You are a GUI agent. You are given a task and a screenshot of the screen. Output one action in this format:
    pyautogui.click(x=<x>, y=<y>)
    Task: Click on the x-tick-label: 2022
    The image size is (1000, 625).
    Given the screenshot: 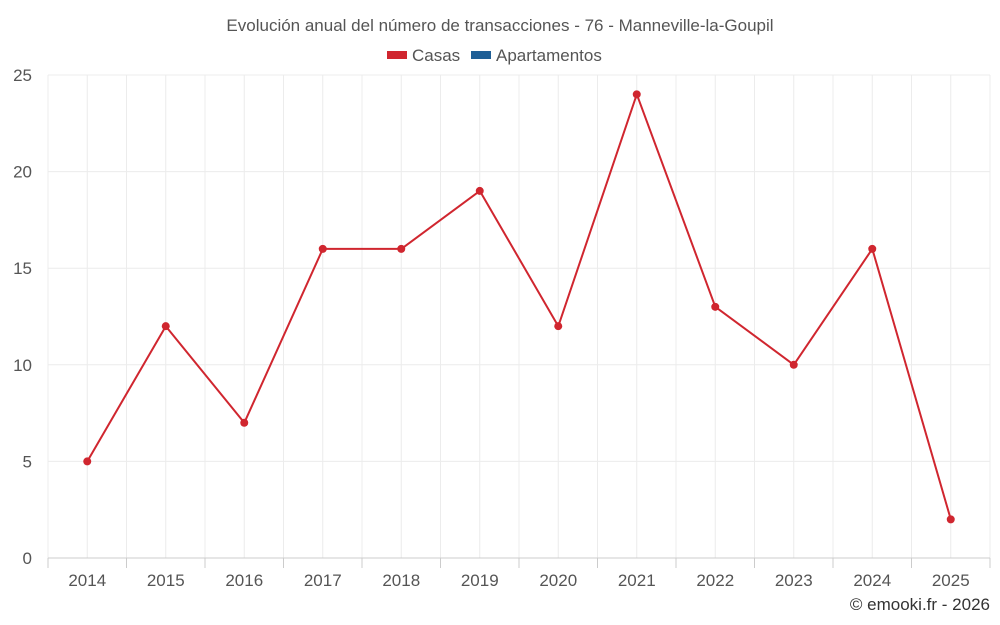 What is the action you would take?
    pyautogui.click(x=715, y=580)
    